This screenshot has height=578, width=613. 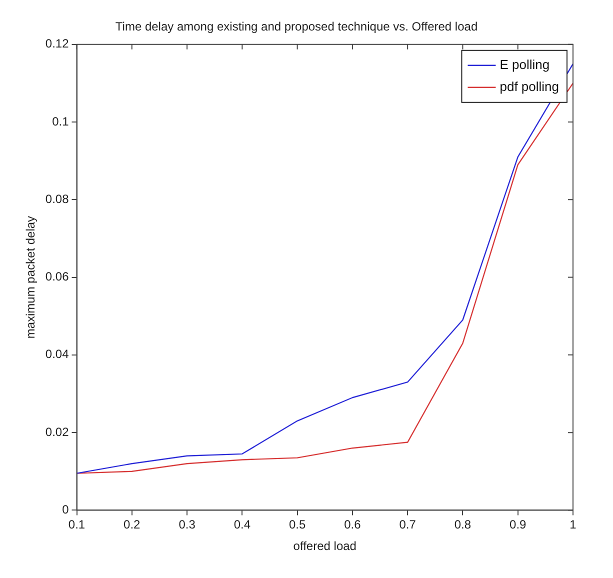 I want to click on y-tick-label: 0.1, so click(x=61, y=121).